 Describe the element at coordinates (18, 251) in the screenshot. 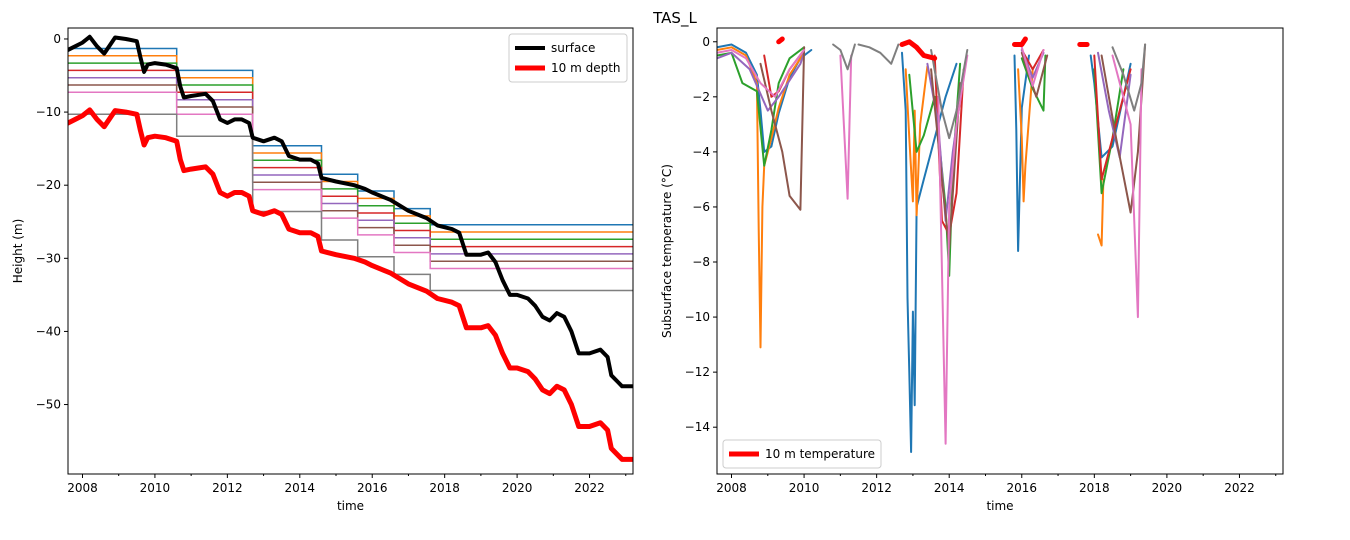

I see `y-axis-label: Height (m)` at that location.